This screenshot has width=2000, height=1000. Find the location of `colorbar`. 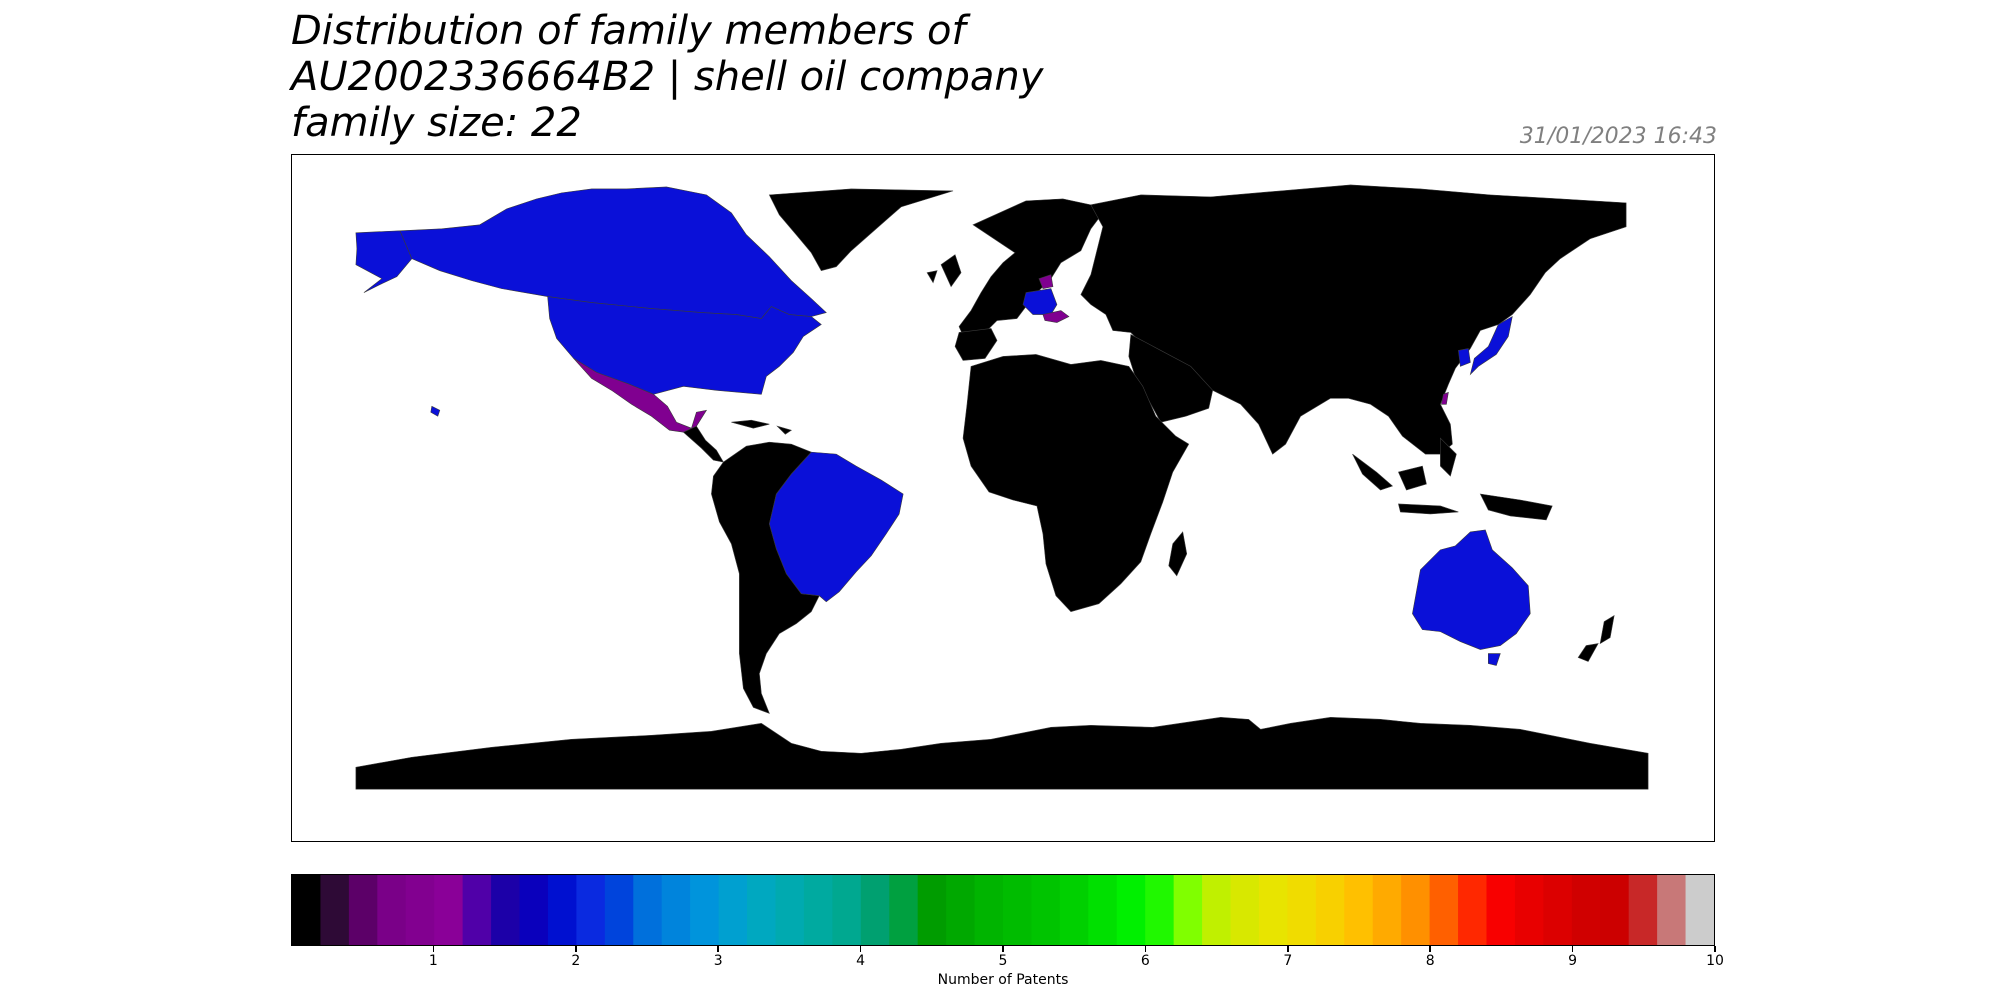

colorbar is located at coordinates (1003, 910).